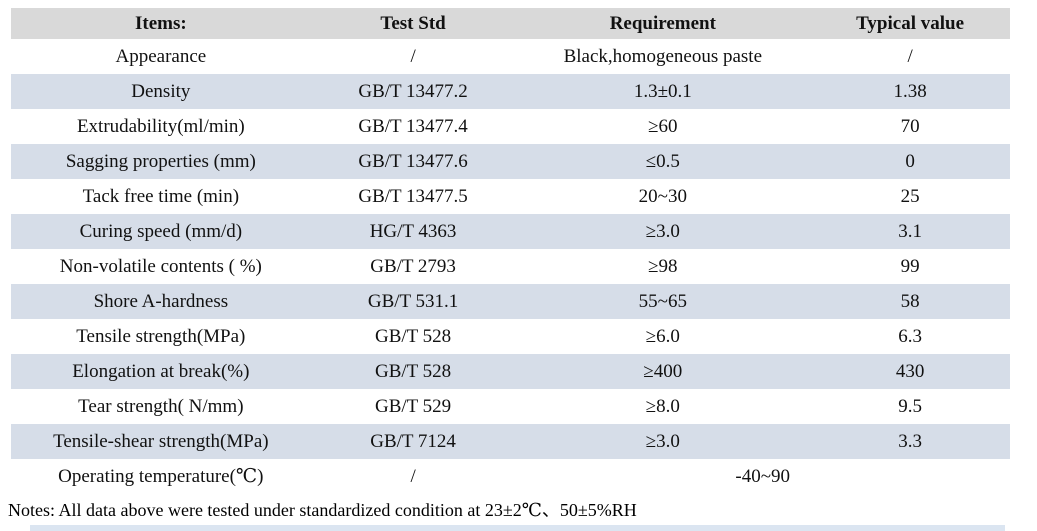  I want to click on requirement-cell: ≤0.5, so click(663, 161).